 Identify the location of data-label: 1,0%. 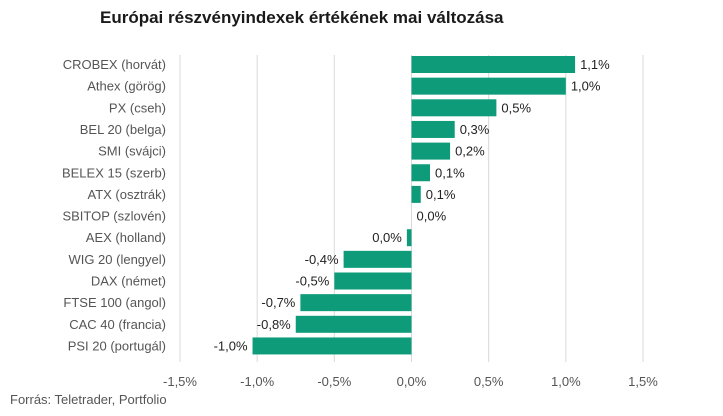
(586, 86).